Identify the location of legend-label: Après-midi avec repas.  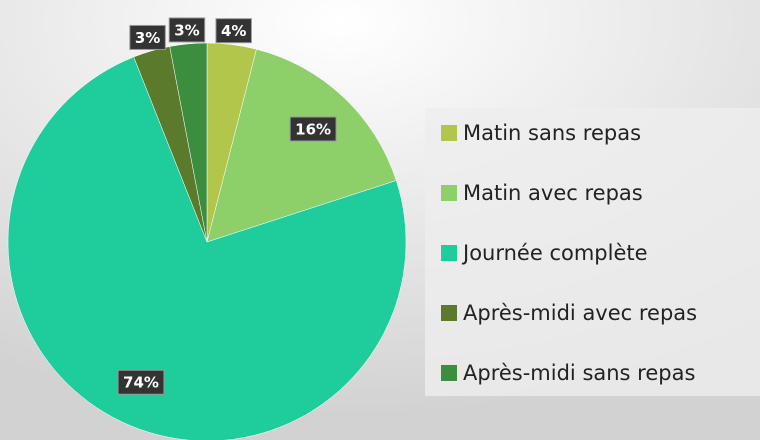
(580, 313).